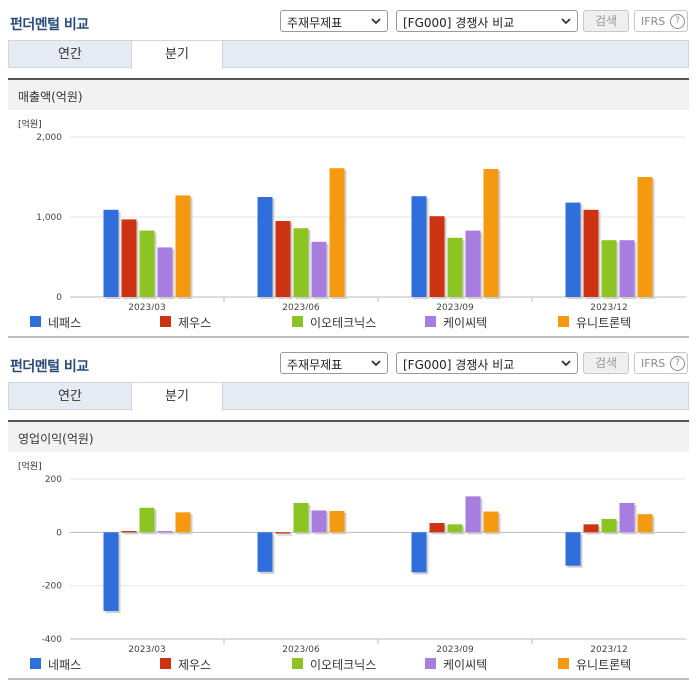  I want to click on legend-label: 제우스, so click(195, 665).